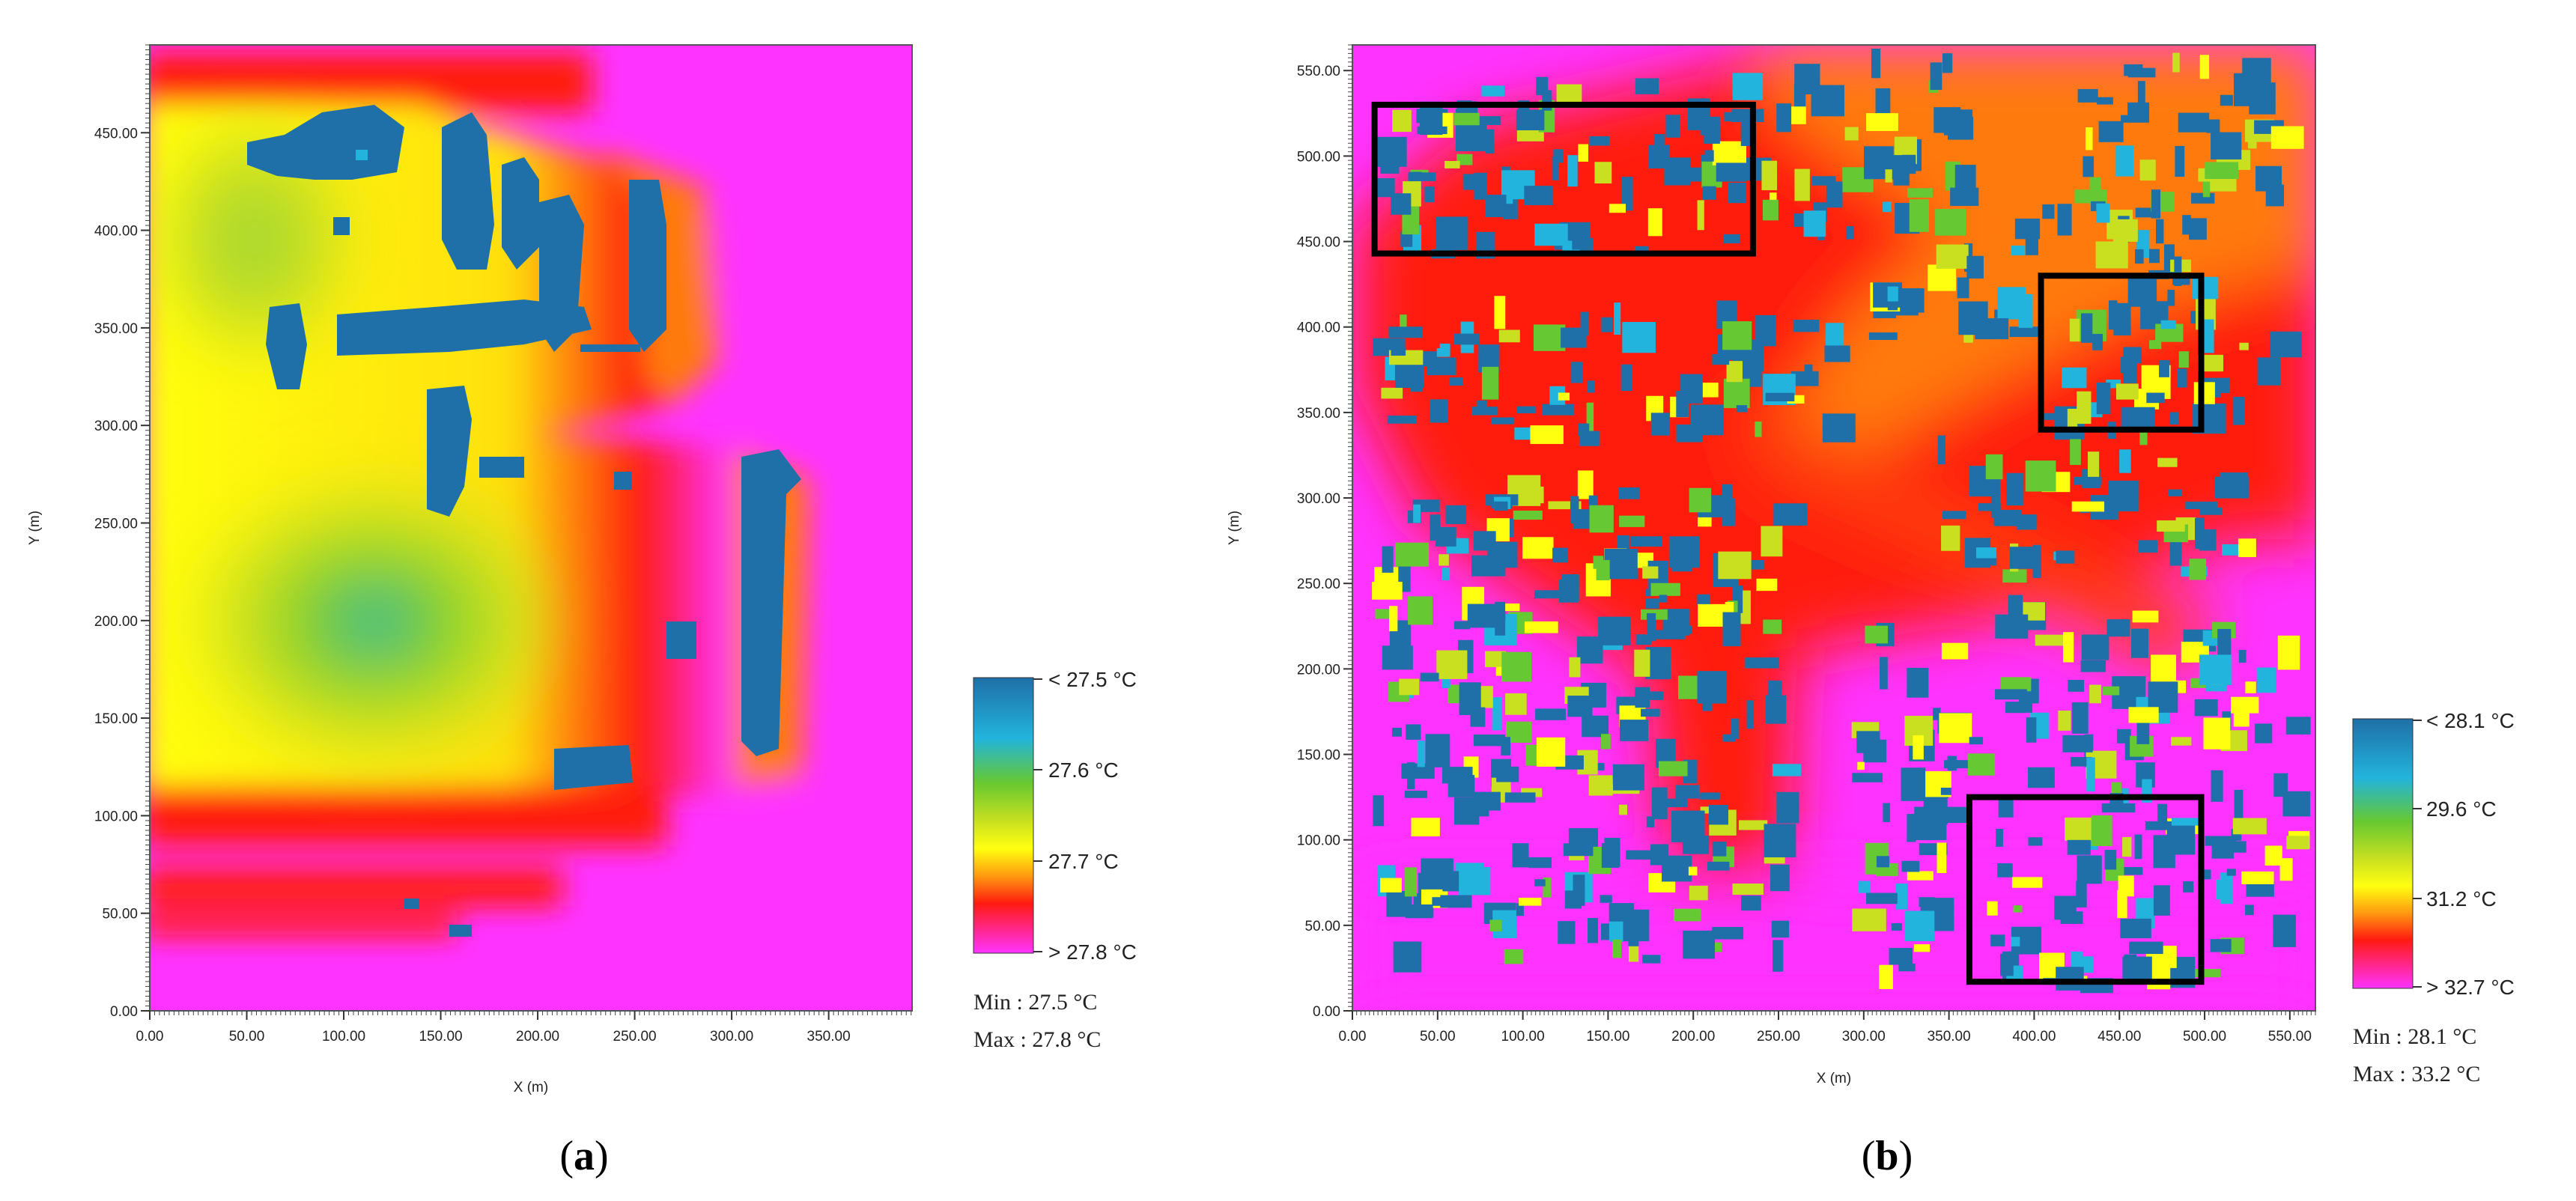 The image size is (2576, 1201). I want to click on y-tick-label: 300.00, so click(1318, 499).